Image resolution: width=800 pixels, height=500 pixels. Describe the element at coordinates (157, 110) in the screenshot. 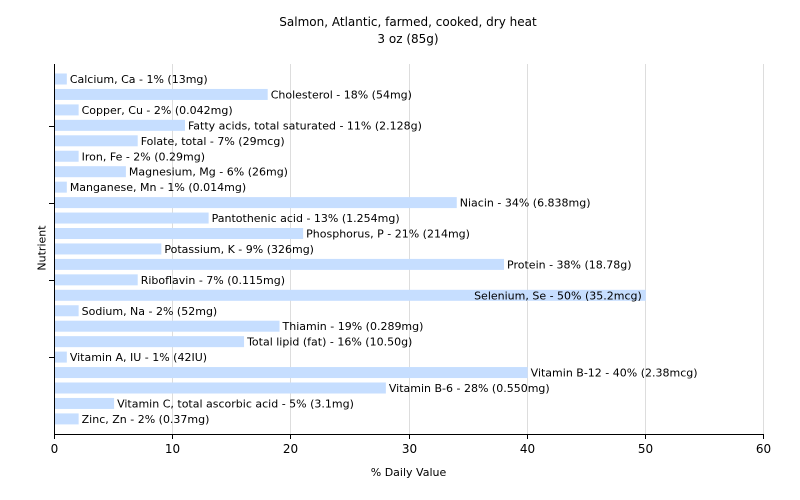

I see `bar-label: Copper, Cu - 2% (0.042mg)` at that location.